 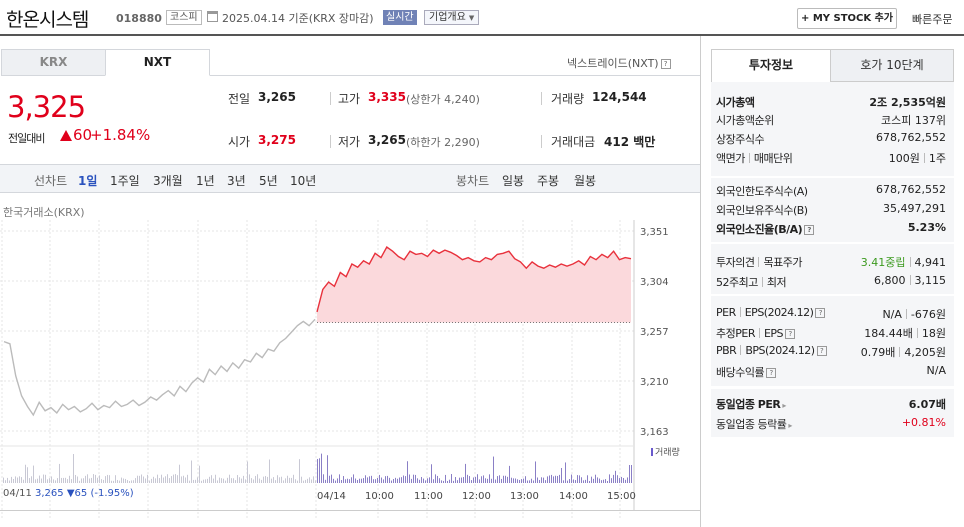 I want to click on opinion-value: 3.41중립, so click(x=883, y=262).